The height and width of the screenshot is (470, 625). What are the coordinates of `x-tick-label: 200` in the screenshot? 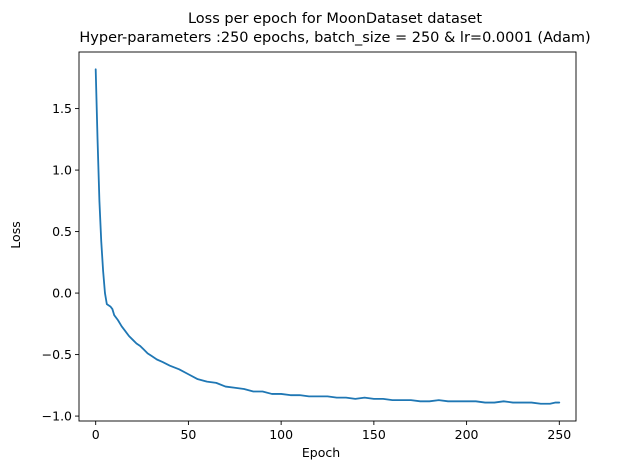 It's located at (467, 434).